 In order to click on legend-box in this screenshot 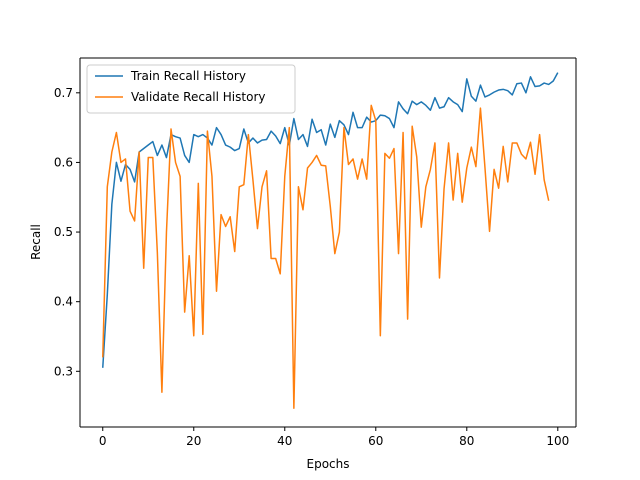, I will do `click(191, 89)`.